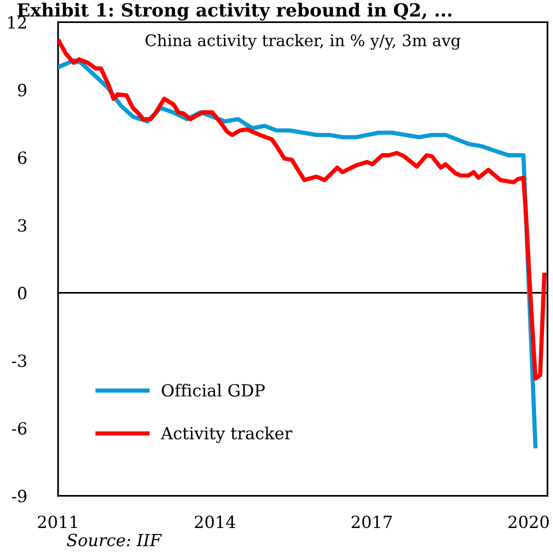 The width and height of the screenshot is (553, 554). What do you see at coordinates (226, 434) in the screenshot?
I see `legend-label: Activity tracker` at bounding box center [226, 434].